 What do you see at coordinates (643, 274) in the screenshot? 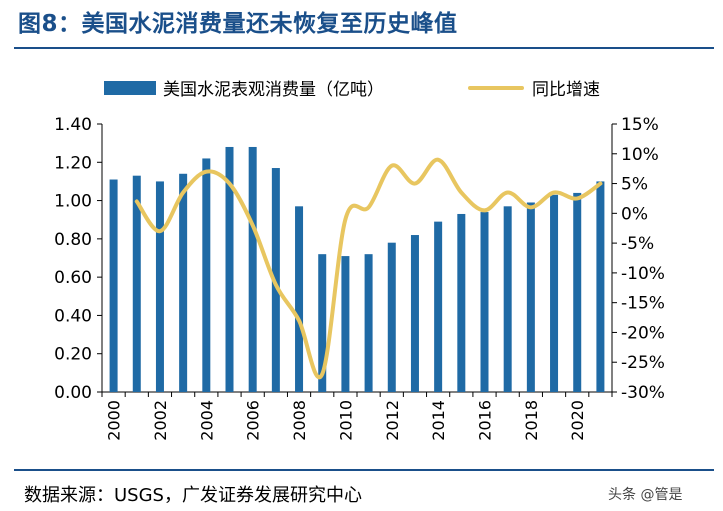
I see `right-axis-tick-label: -10%` at bounding box center [643, 274].